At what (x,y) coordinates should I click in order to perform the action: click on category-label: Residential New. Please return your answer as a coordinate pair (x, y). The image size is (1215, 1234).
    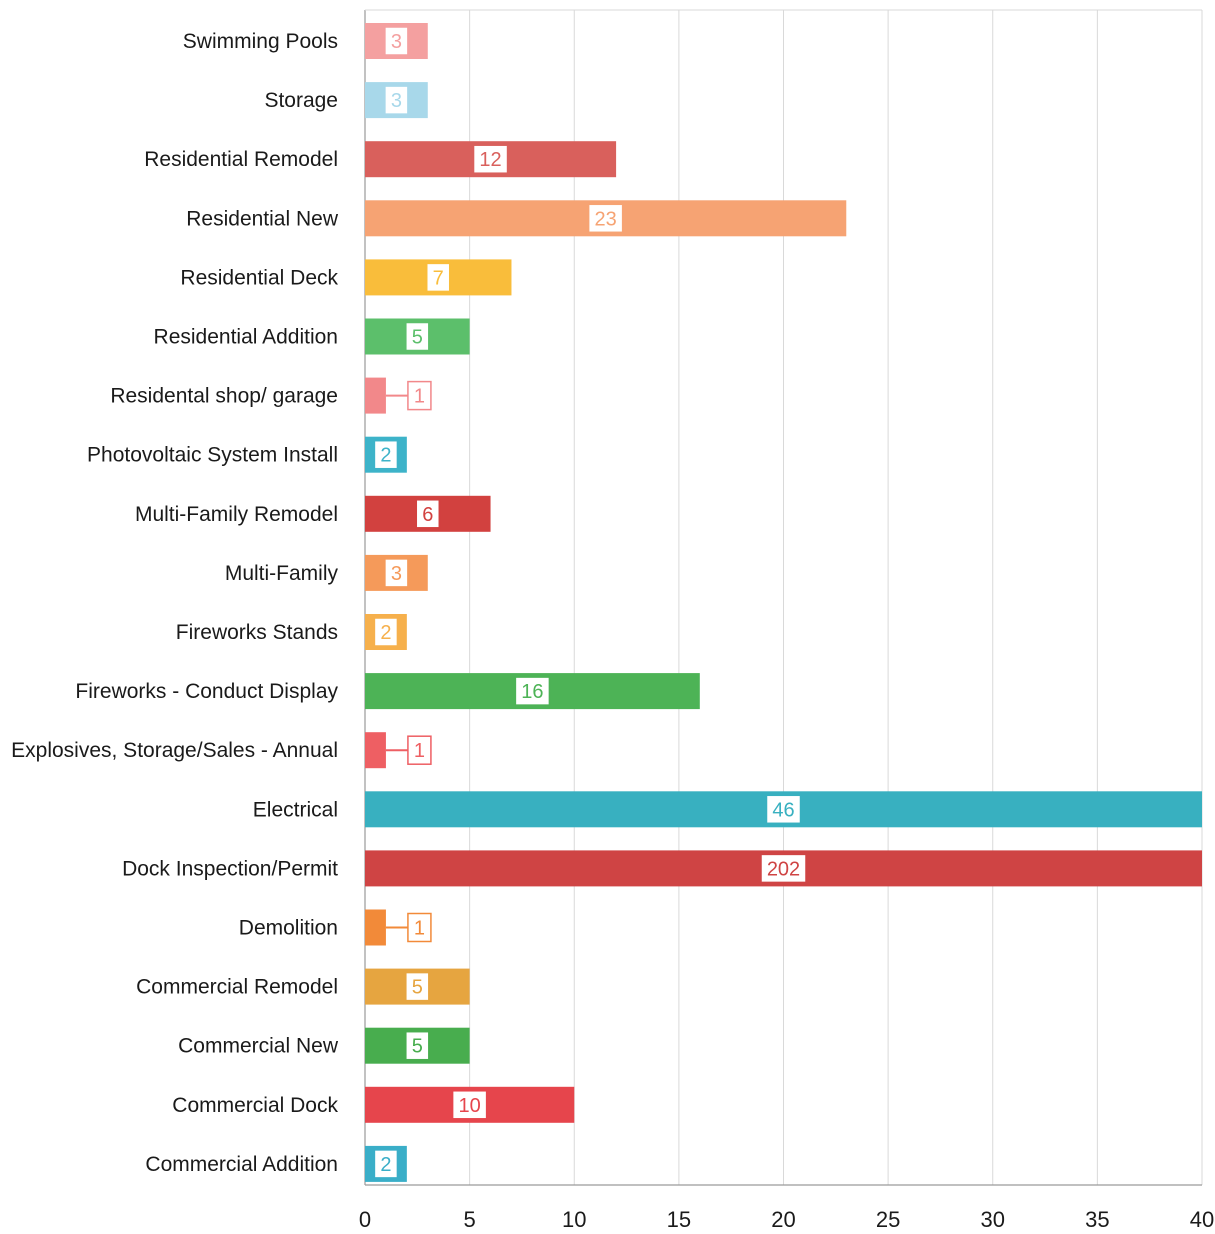
    Looking at the image, I should click on (262, 218).